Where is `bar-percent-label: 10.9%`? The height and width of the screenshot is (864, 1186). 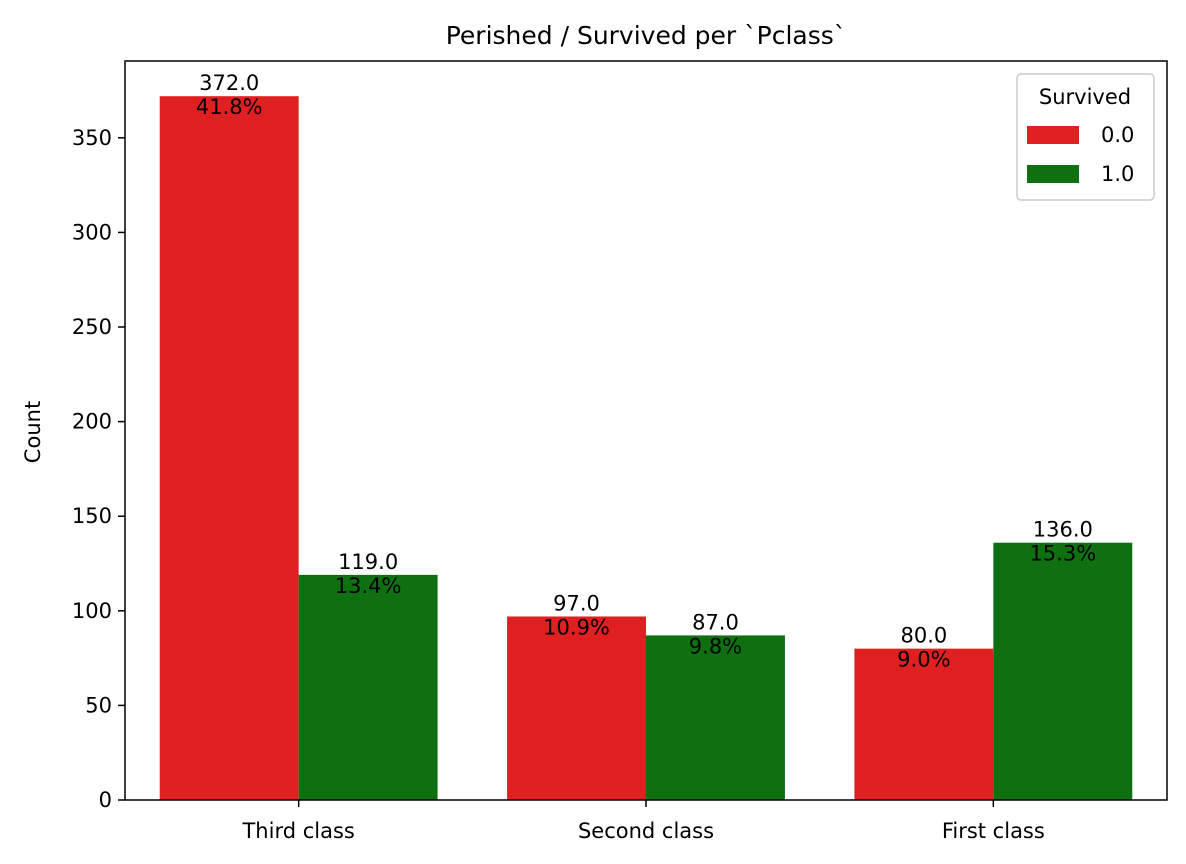 bar-percent-label: 10.9% is located at coordinates (576, 627).